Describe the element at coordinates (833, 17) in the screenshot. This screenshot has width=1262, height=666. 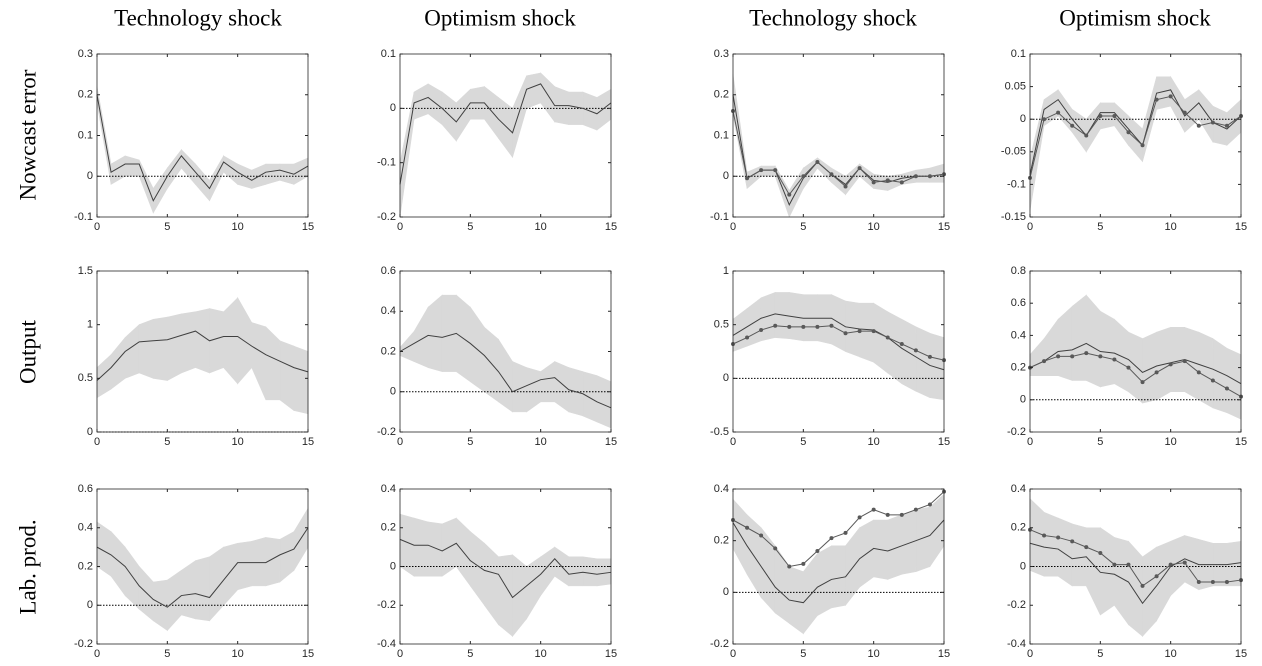
I see `column-title: Technology shock` at that location.